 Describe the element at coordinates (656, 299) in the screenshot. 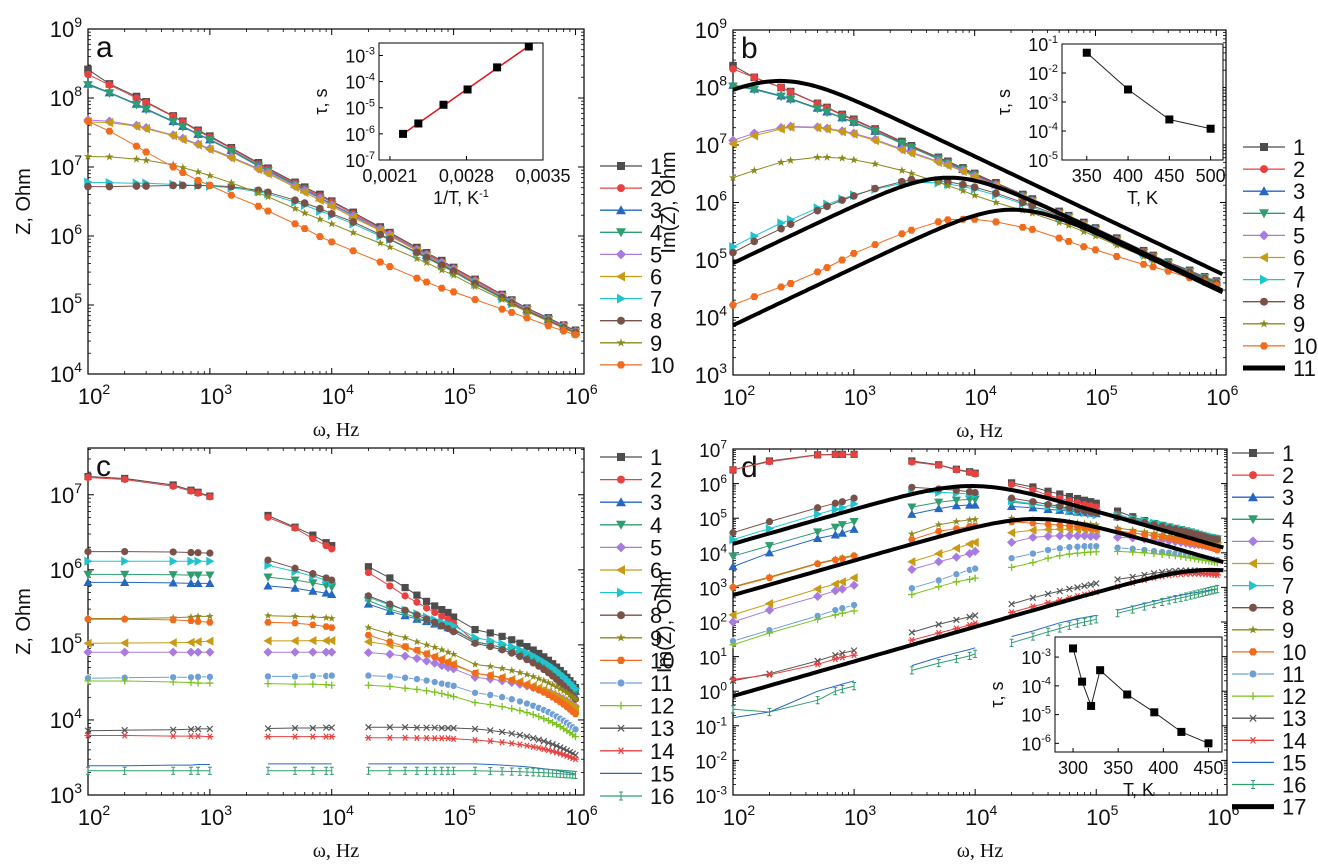

I see `legend-label: 7` at that location.